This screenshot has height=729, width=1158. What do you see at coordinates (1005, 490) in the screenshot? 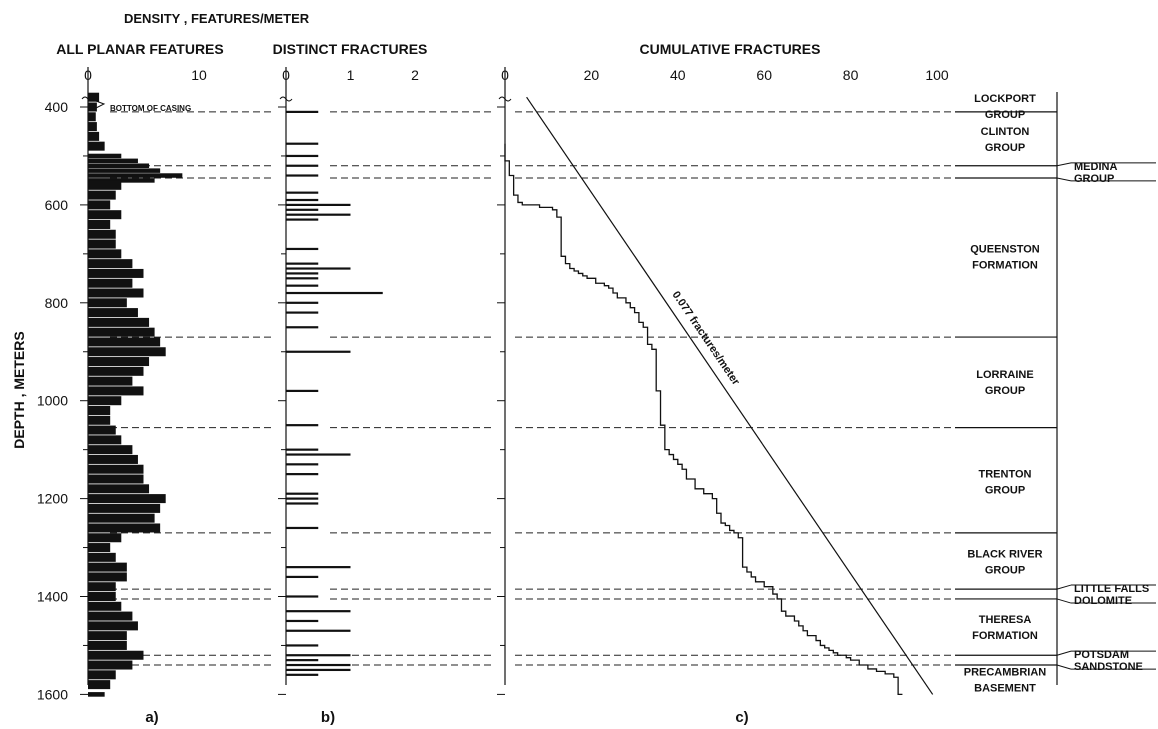
I see `formation-label-4-1: GROUP` at bounding box center [1005, 490].